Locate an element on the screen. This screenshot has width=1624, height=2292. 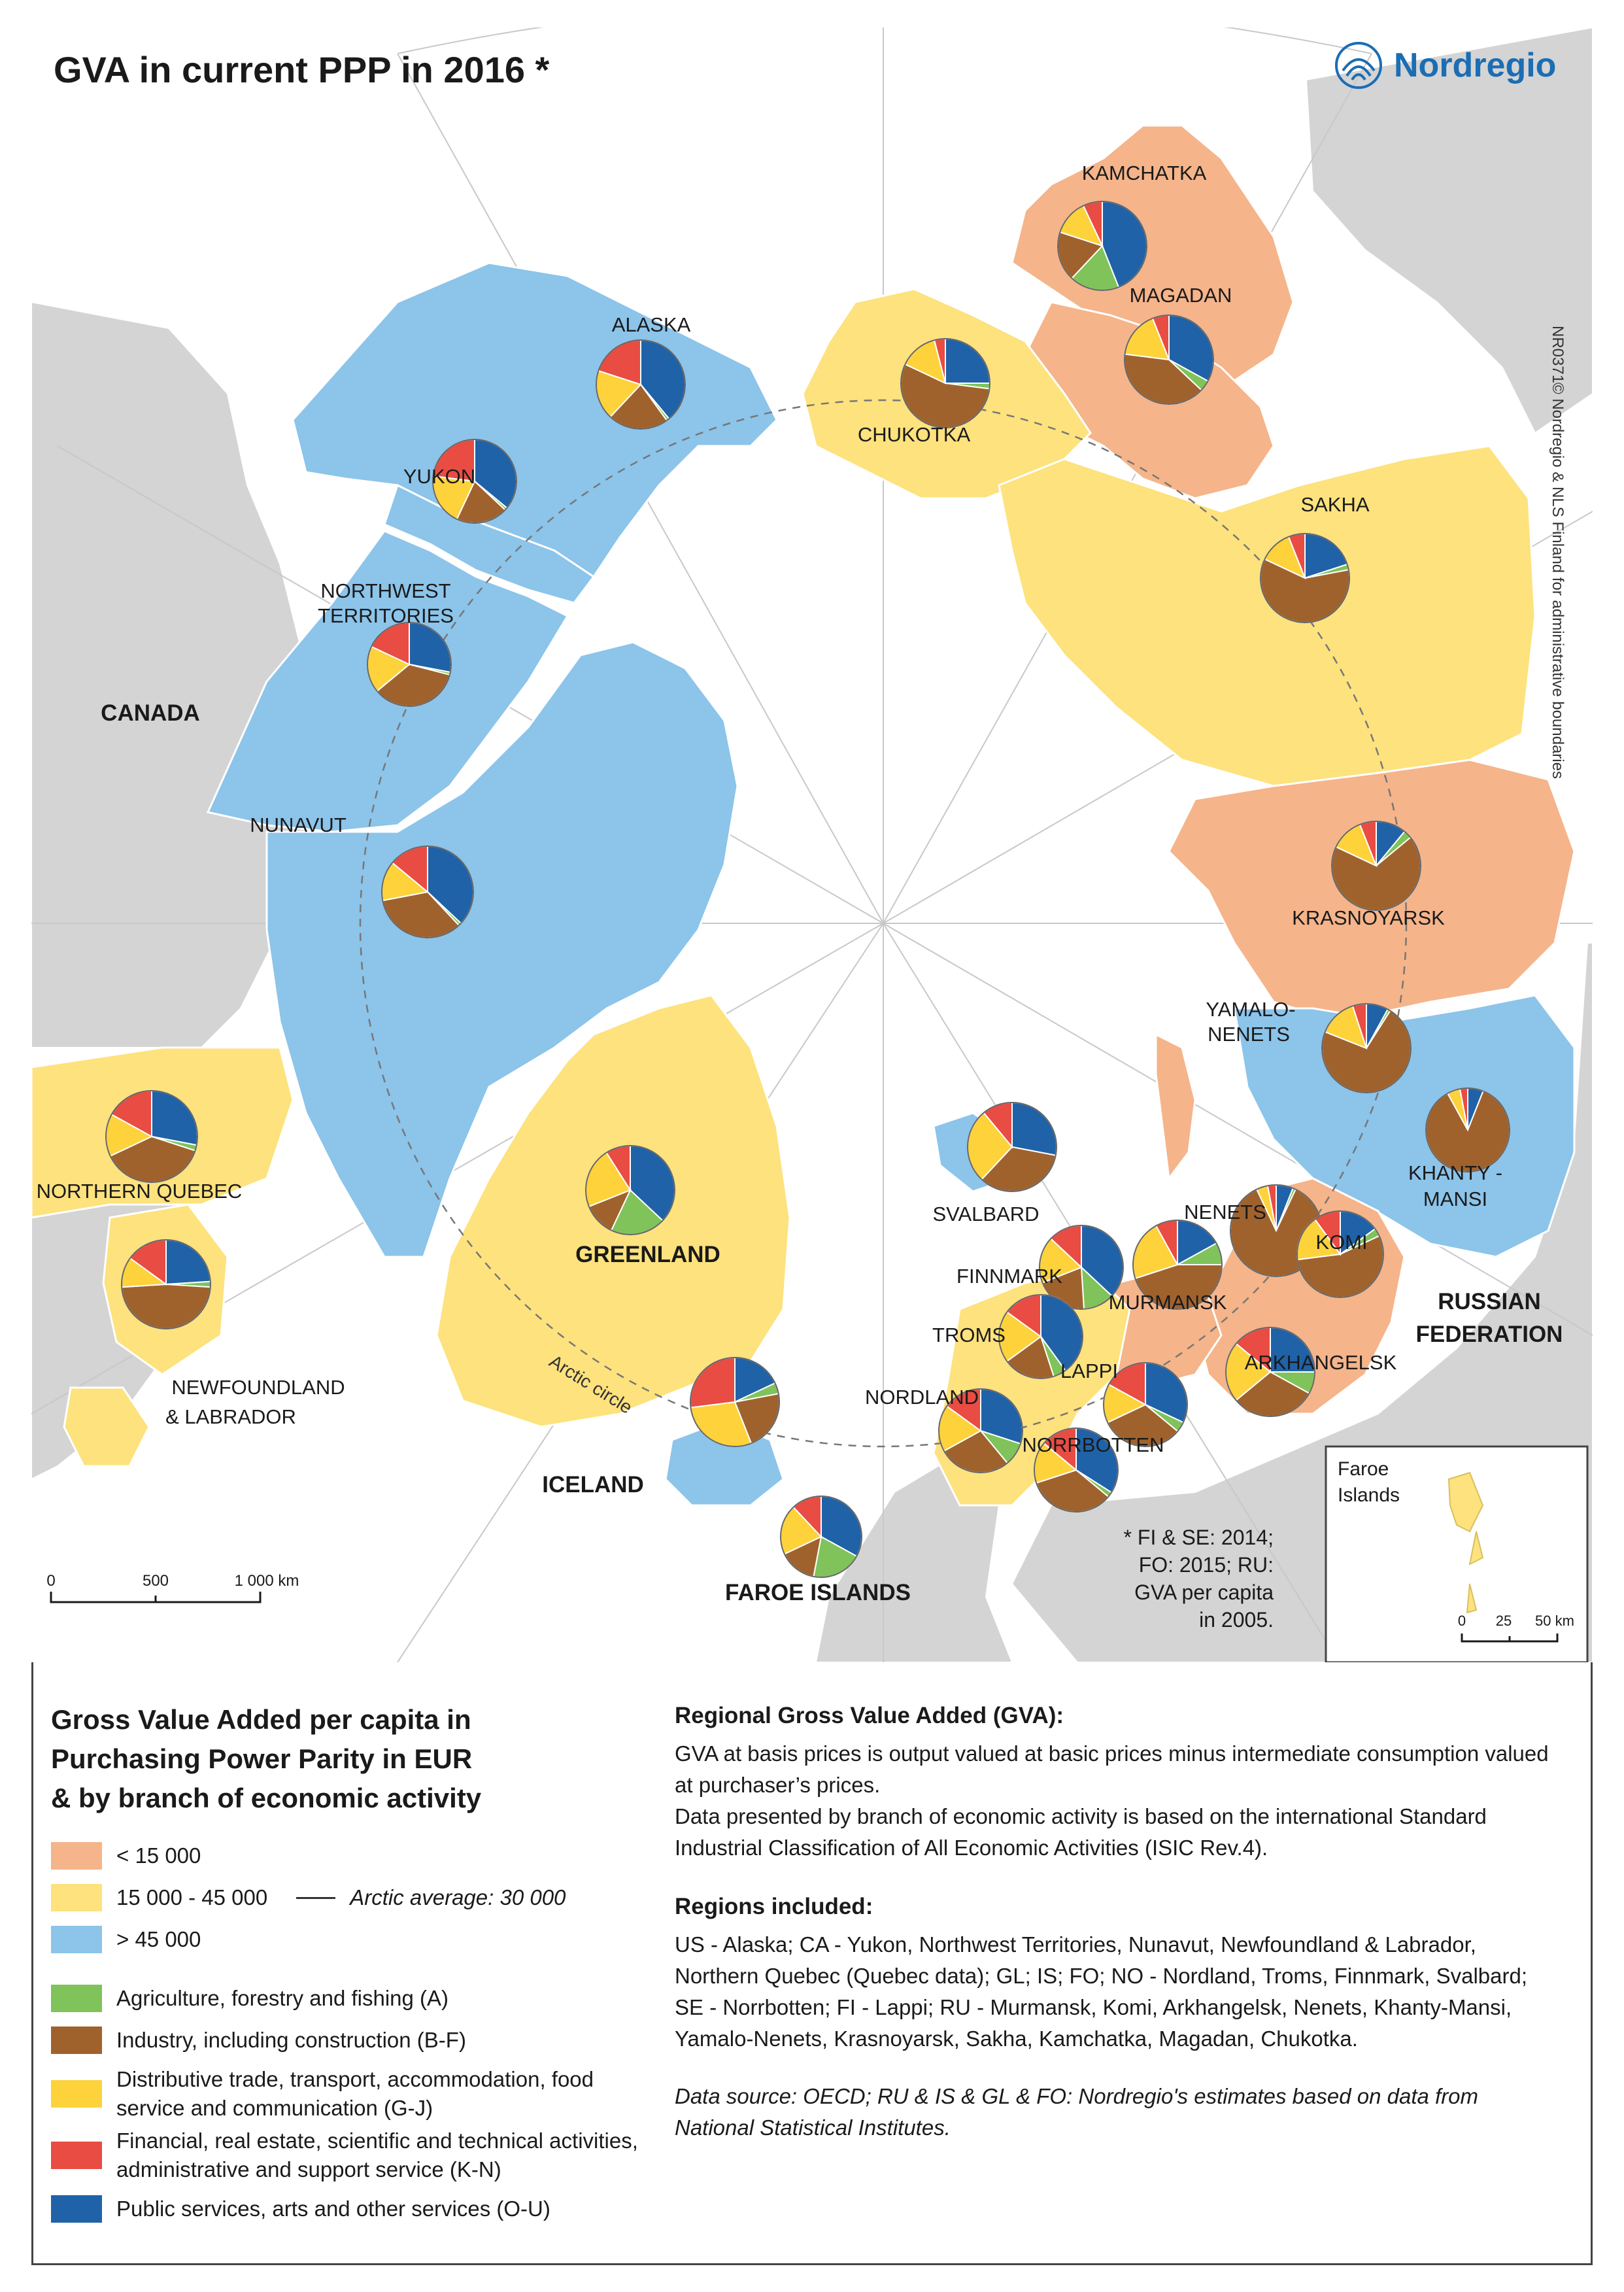
pie-outline-norrbotten is located at coordinates (1076, 1470).